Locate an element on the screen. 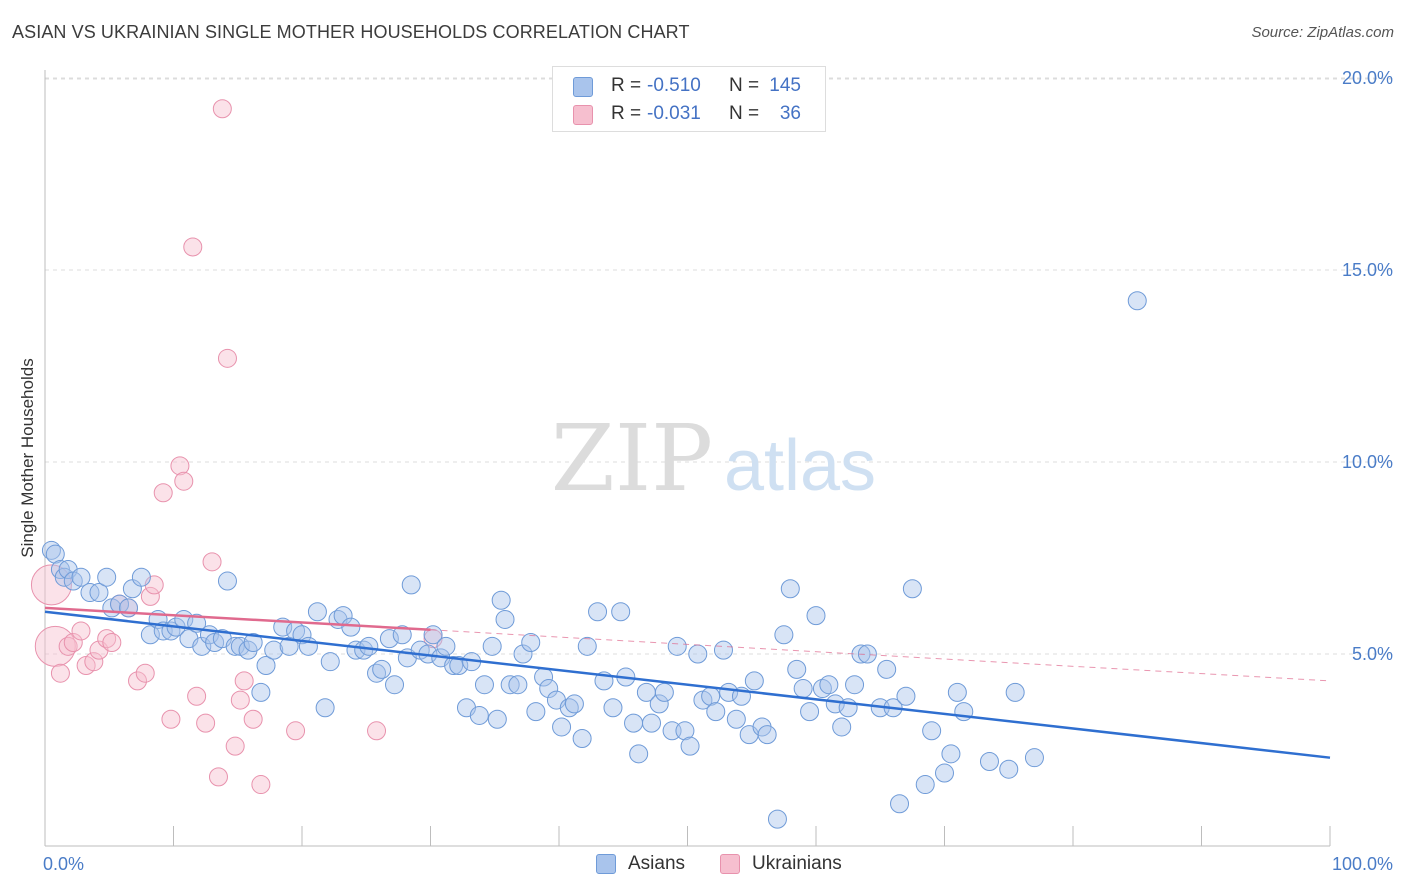 This screenshot has width=1406, height=892. watermark-zip: ZIP is located at coordinates (632, 458).